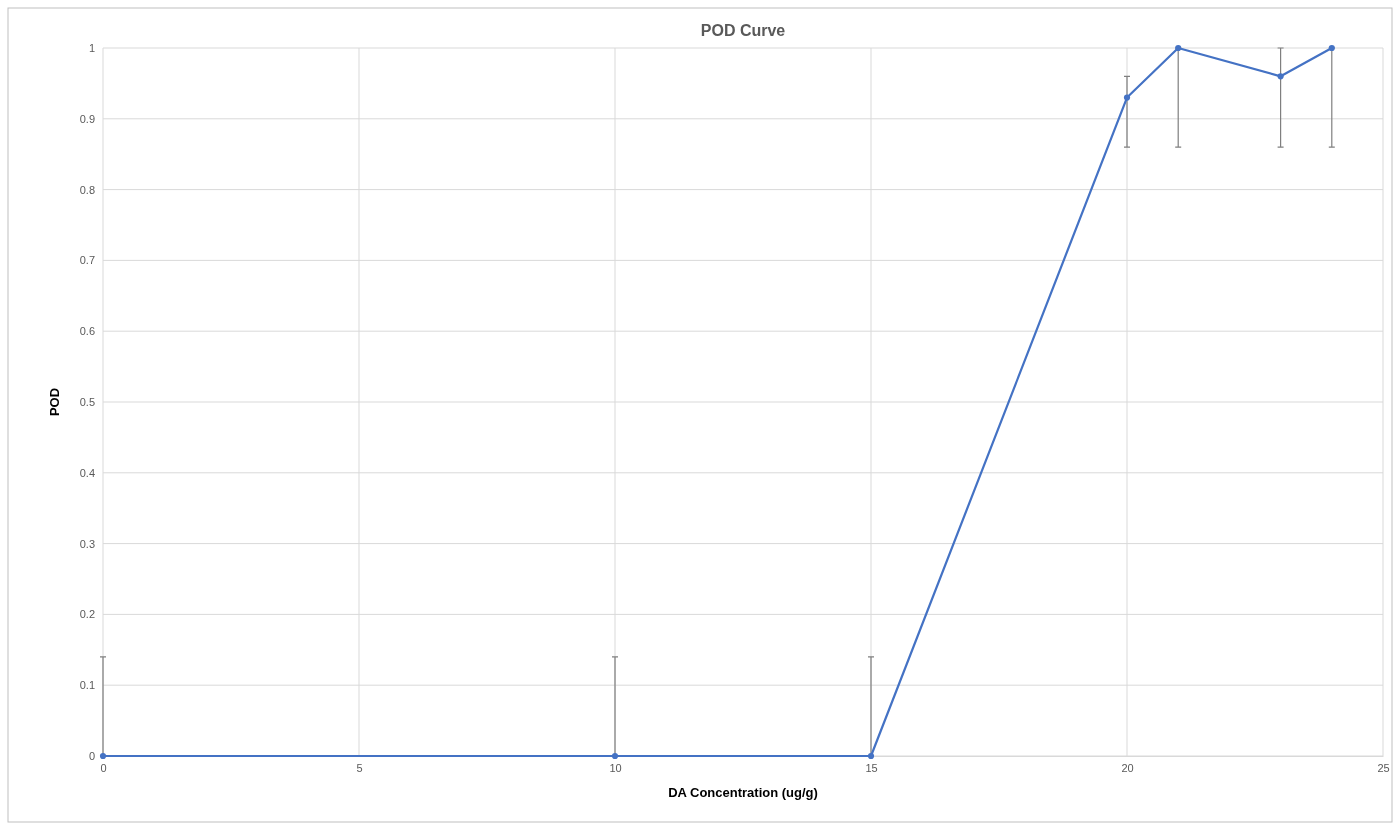 This screenshot has height=824, width=1400. Describe the element at coordinates (91, 756) in the screenshot. I see `y-tick-label: 0` at that location.